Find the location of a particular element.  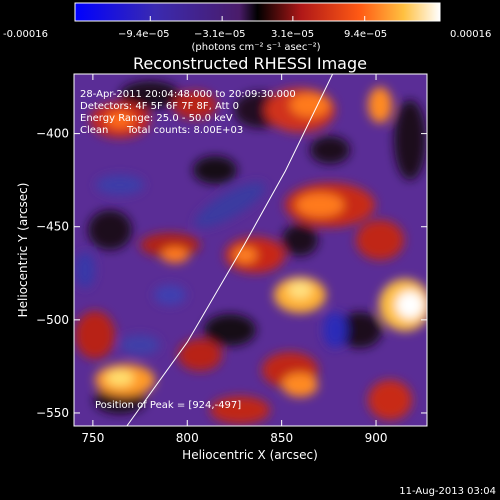

annotation-time: 28-Apr-2011 20:04:48.000 to 20:09:30.000 is located at coordinates (188, 94).